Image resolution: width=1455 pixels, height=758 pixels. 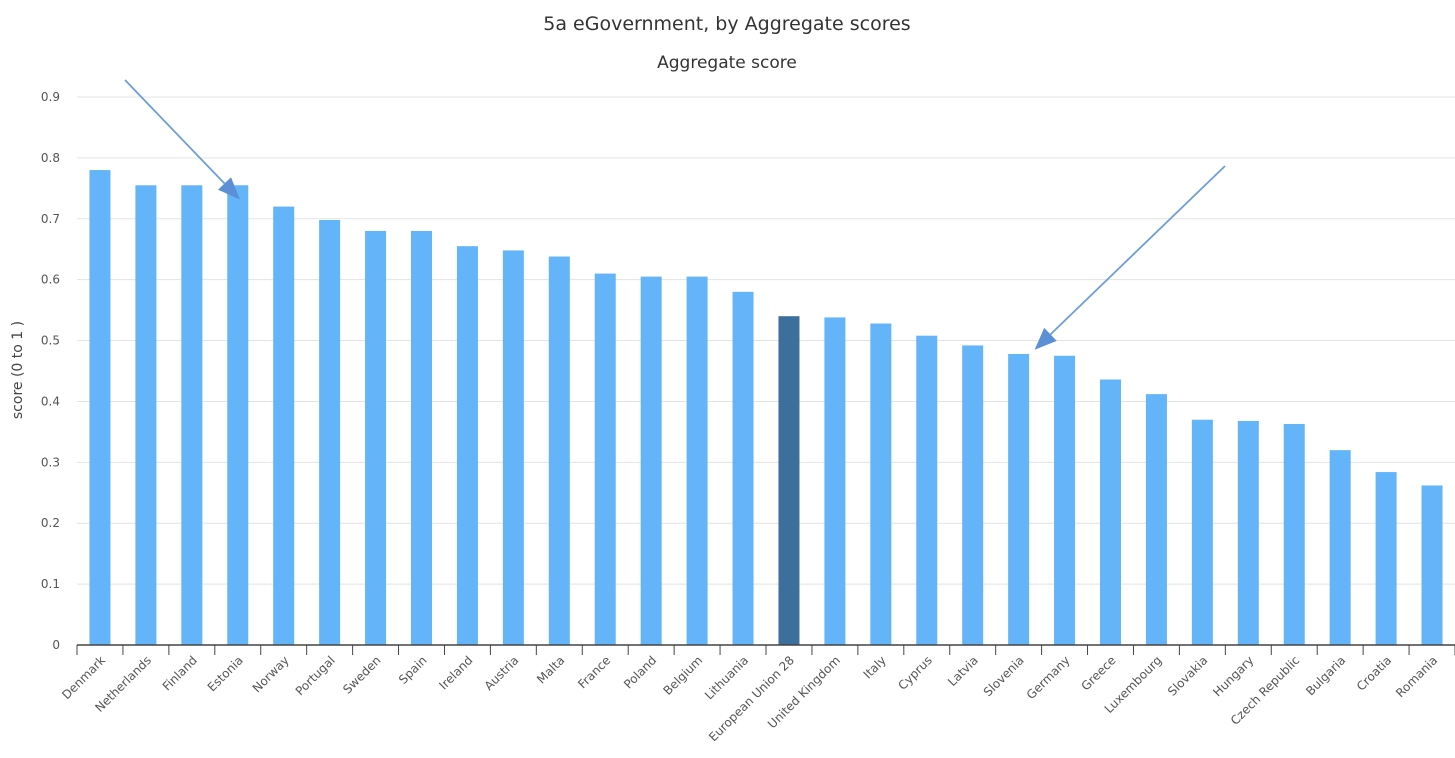 What do you see at coordinates (550, 669) in the screenshot?
I see `x-tick-label: Malta` at bounding box center [550, 669].